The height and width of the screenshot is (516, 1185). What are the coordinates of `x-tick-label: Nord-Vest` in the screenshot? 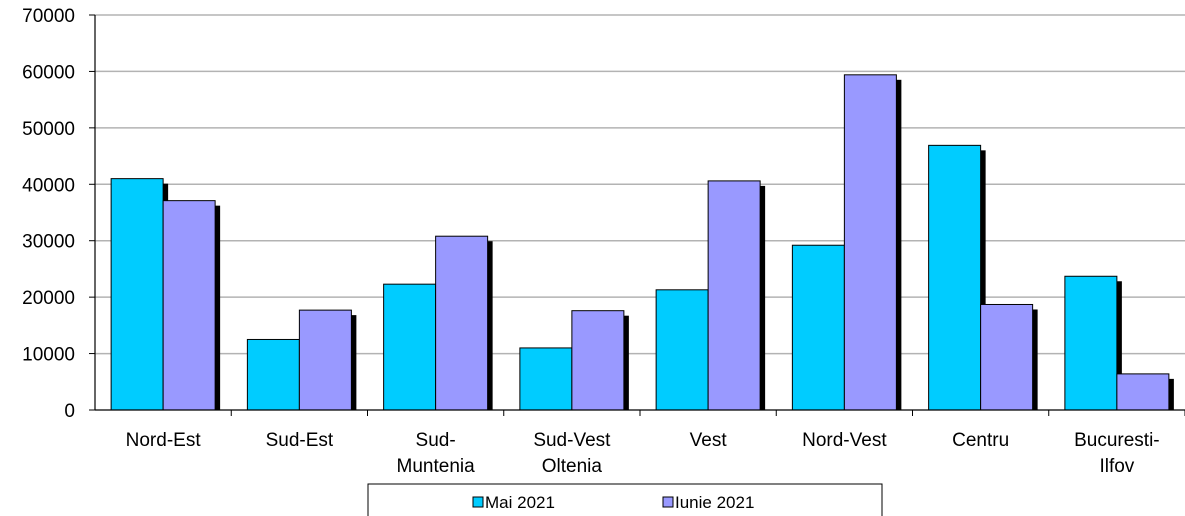 It's located at (844, 440).